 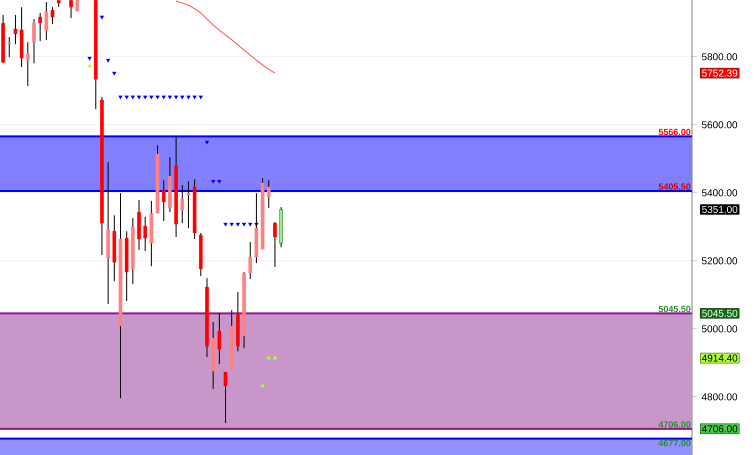 I want to click on ref-line-label: 4677.00, so click(x=674, y=443).